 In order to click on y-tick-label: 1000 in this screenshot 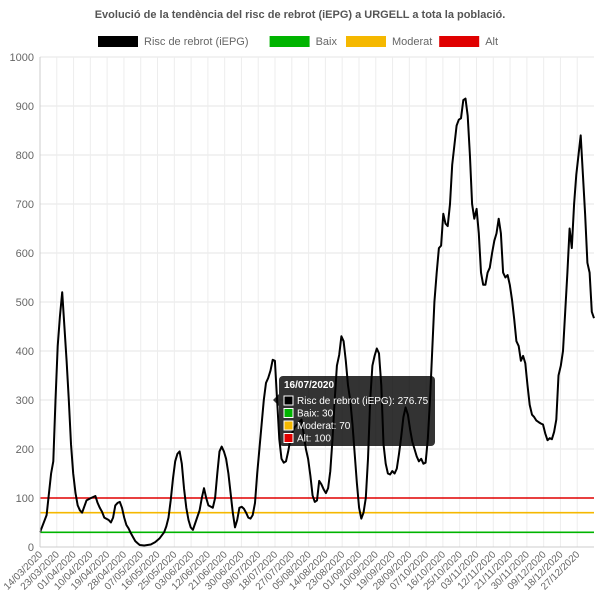, I will do `click(22, 58)`.